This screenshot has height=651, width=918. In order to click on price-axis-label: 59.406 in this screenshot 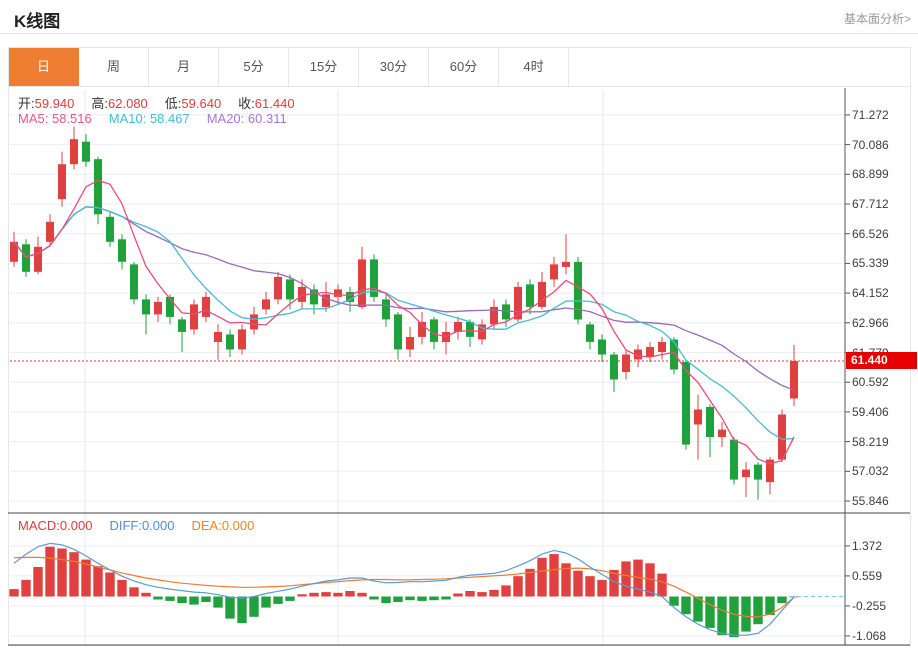, I will do `click(870, 411)`.